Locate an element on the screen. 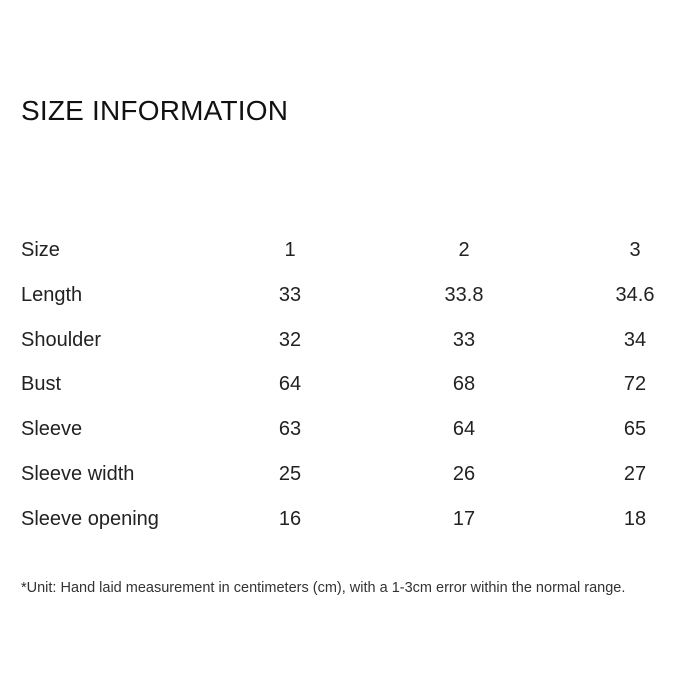 The height and width of the screenshot is (700, 700). cell-size-1: 32 is located at coordinates (290, 339).